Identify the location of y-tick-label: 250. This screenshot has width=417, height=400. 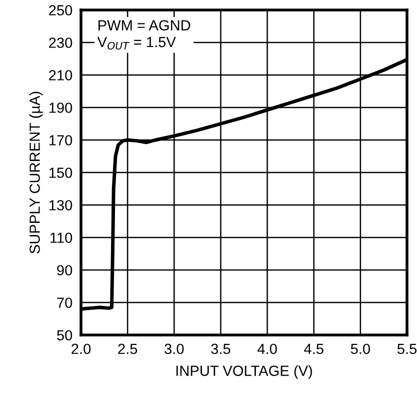
(60, 10).